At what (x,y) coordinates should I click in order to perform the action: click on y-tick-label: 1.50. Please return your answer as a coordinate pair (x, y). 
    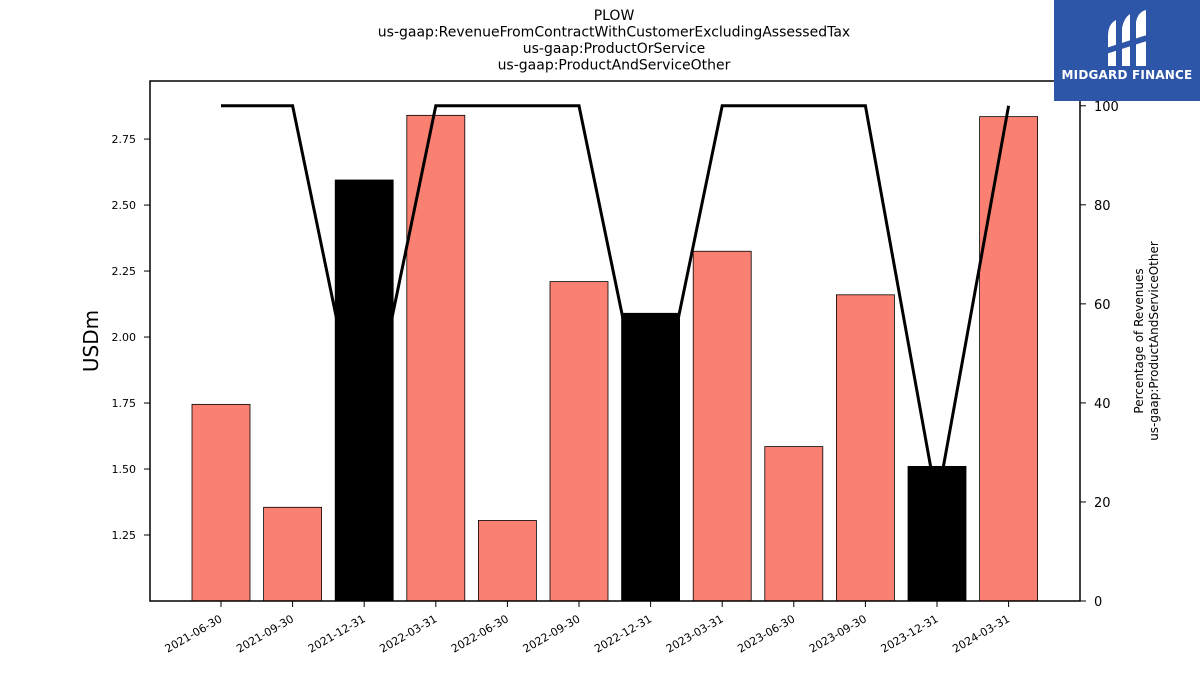
    Looking at the image, I should click on (124, 469).